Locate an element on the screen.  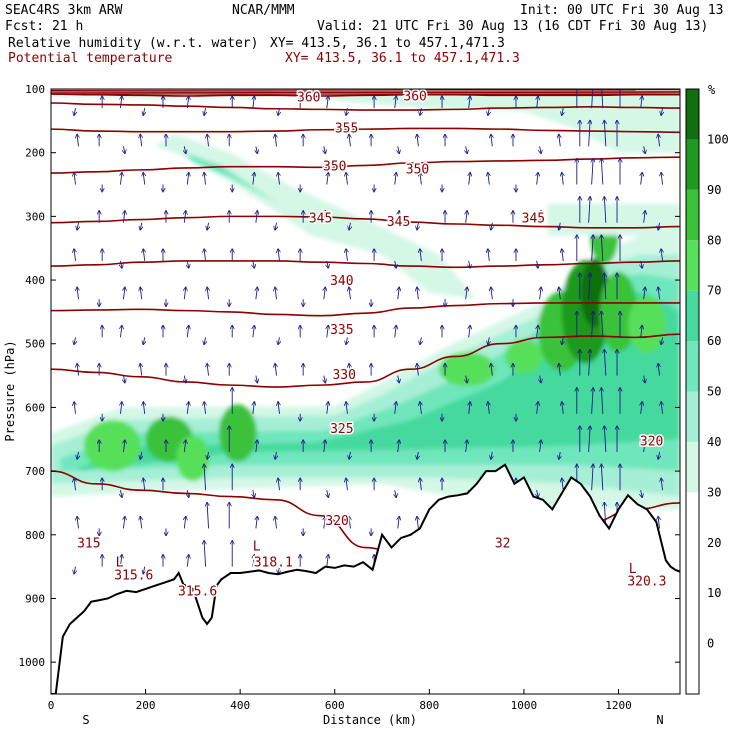
header-init-time: Init: 00 UTC Fri 30 Aug 13 is located at coordinates (622, 10).